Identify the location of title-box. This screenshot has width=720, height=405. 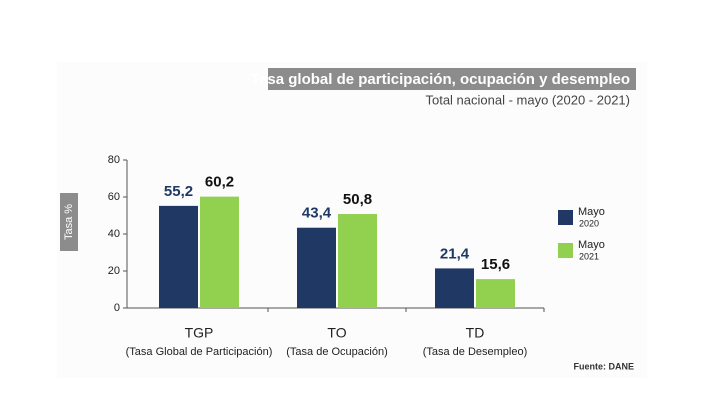
(452, 79).